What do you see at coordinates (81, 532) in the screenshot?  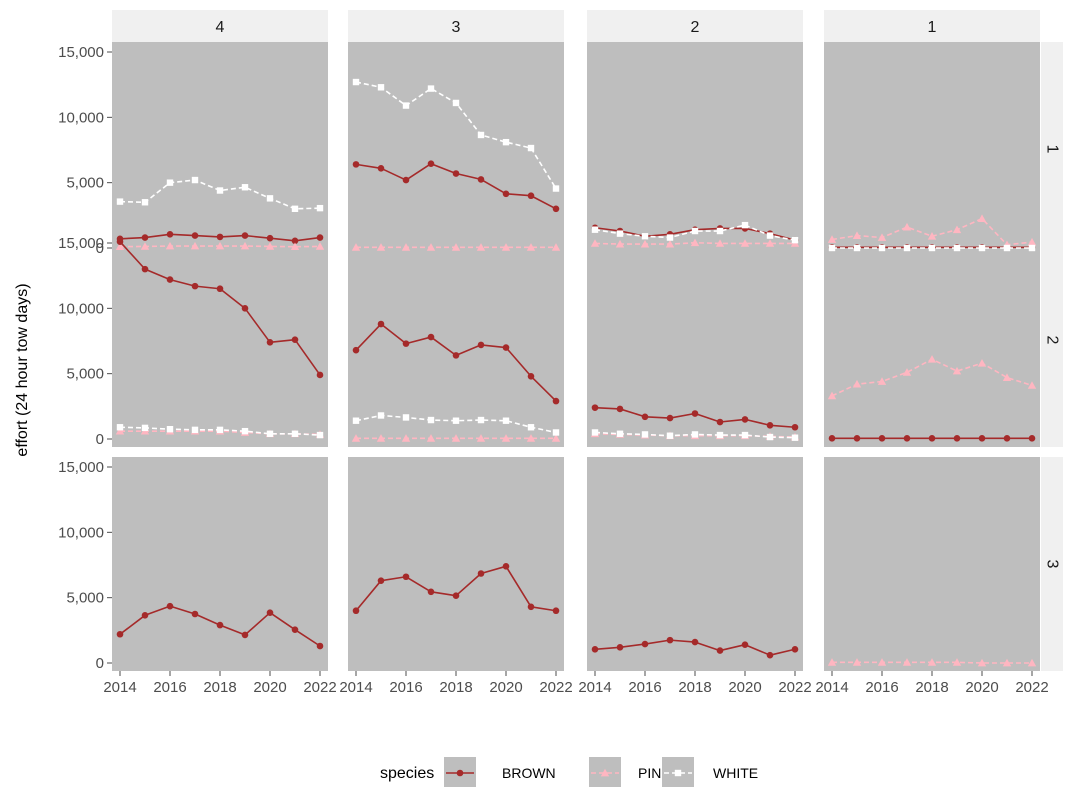 I see `y-tick-label: 10,000` at bounding box center [81, 532].